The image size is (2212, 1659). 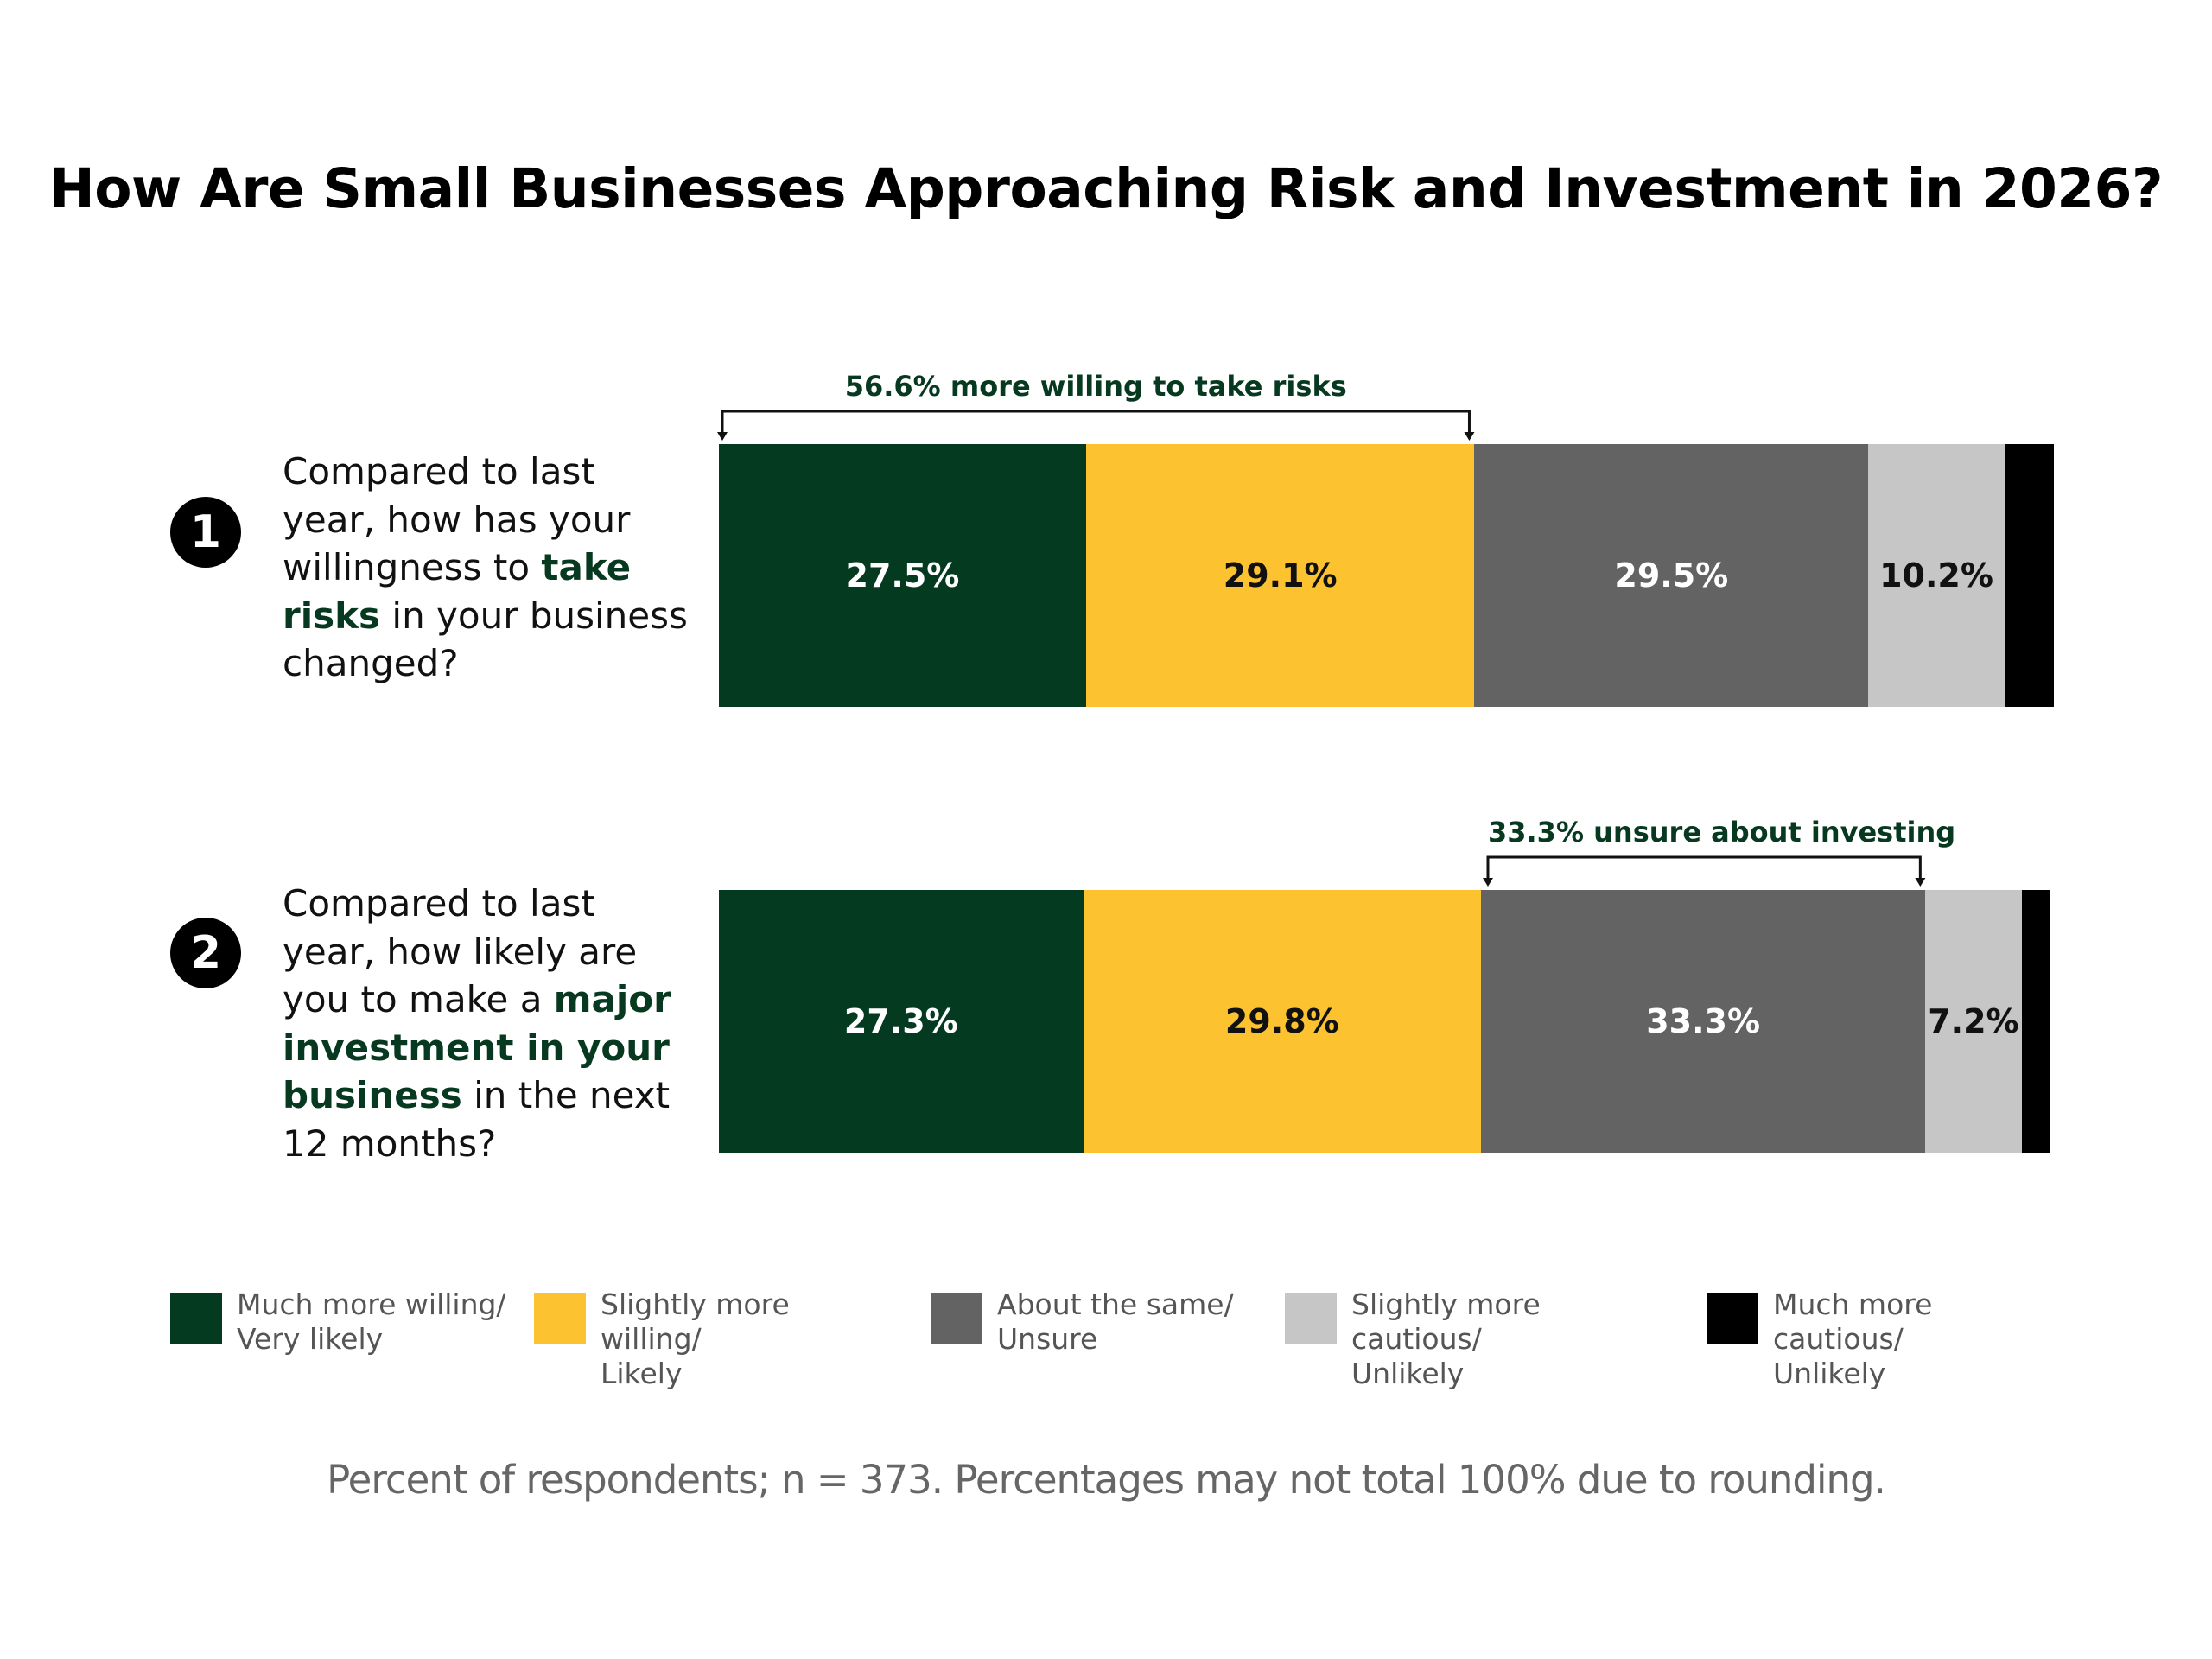 I want to click on data-label: 27.5%, so click(x=902, y=575).